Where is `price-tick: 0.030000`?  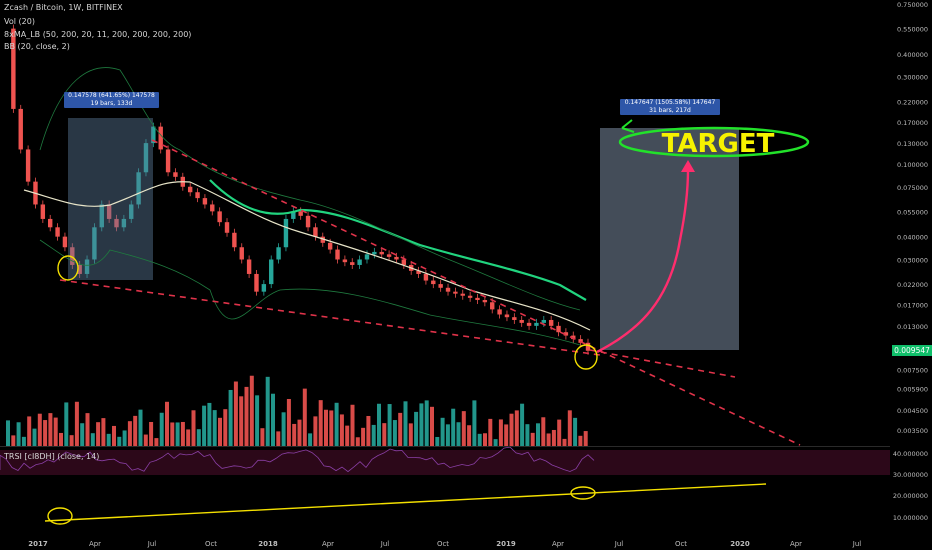 price-tick: 0.030000 is located at coordinates (912, 260).